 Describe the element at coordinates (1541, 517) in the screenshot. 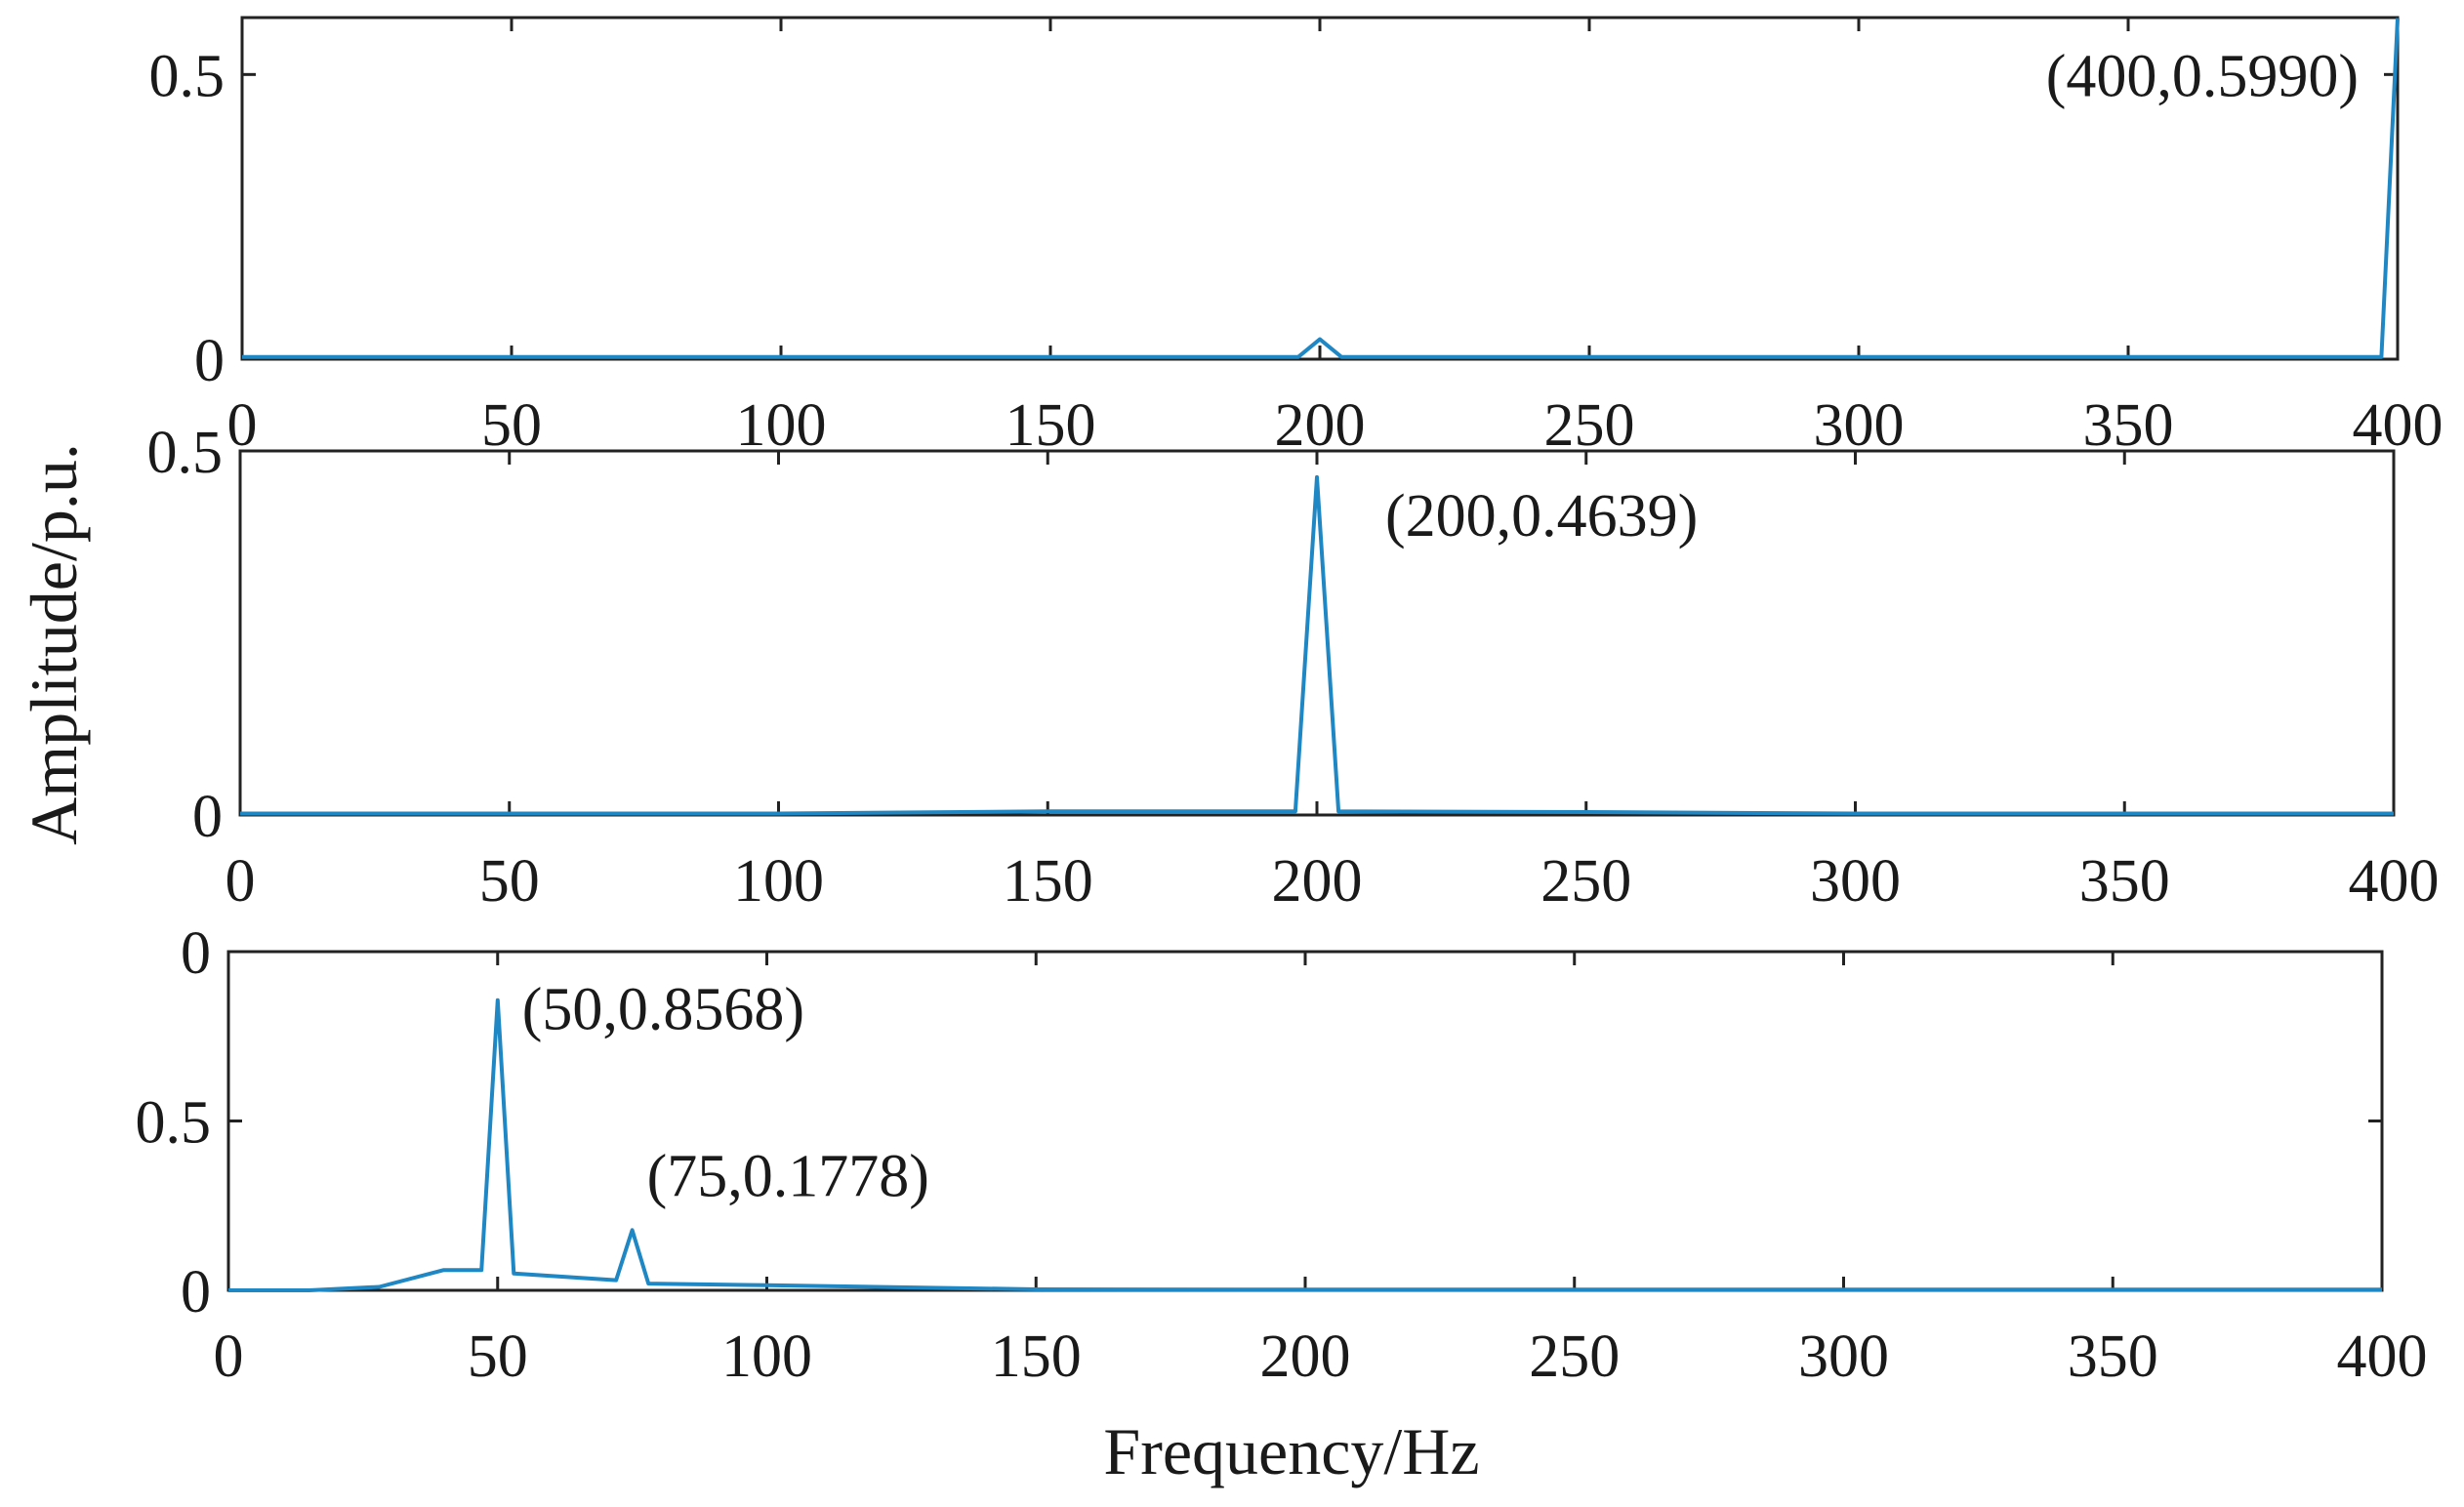

I see `peak-annotation: (200,0.4639)` at that location.